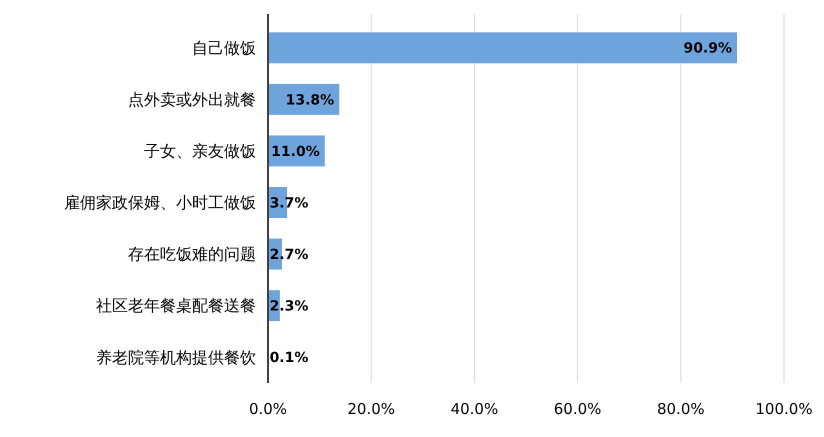 This screenshot has height=437, width=824. What do you see at coordinates (310, 100) in the screenshot?
I see `data-label: 13.8%` at bounding box center [310, 100].